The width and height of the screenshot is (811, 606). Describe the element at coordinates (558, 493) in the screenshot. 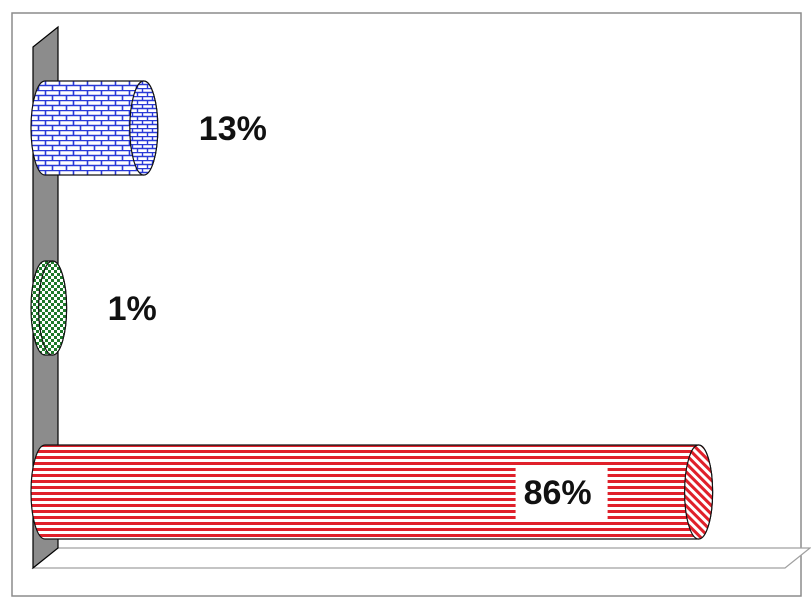

I see `data-label-text: 86%` at that location.